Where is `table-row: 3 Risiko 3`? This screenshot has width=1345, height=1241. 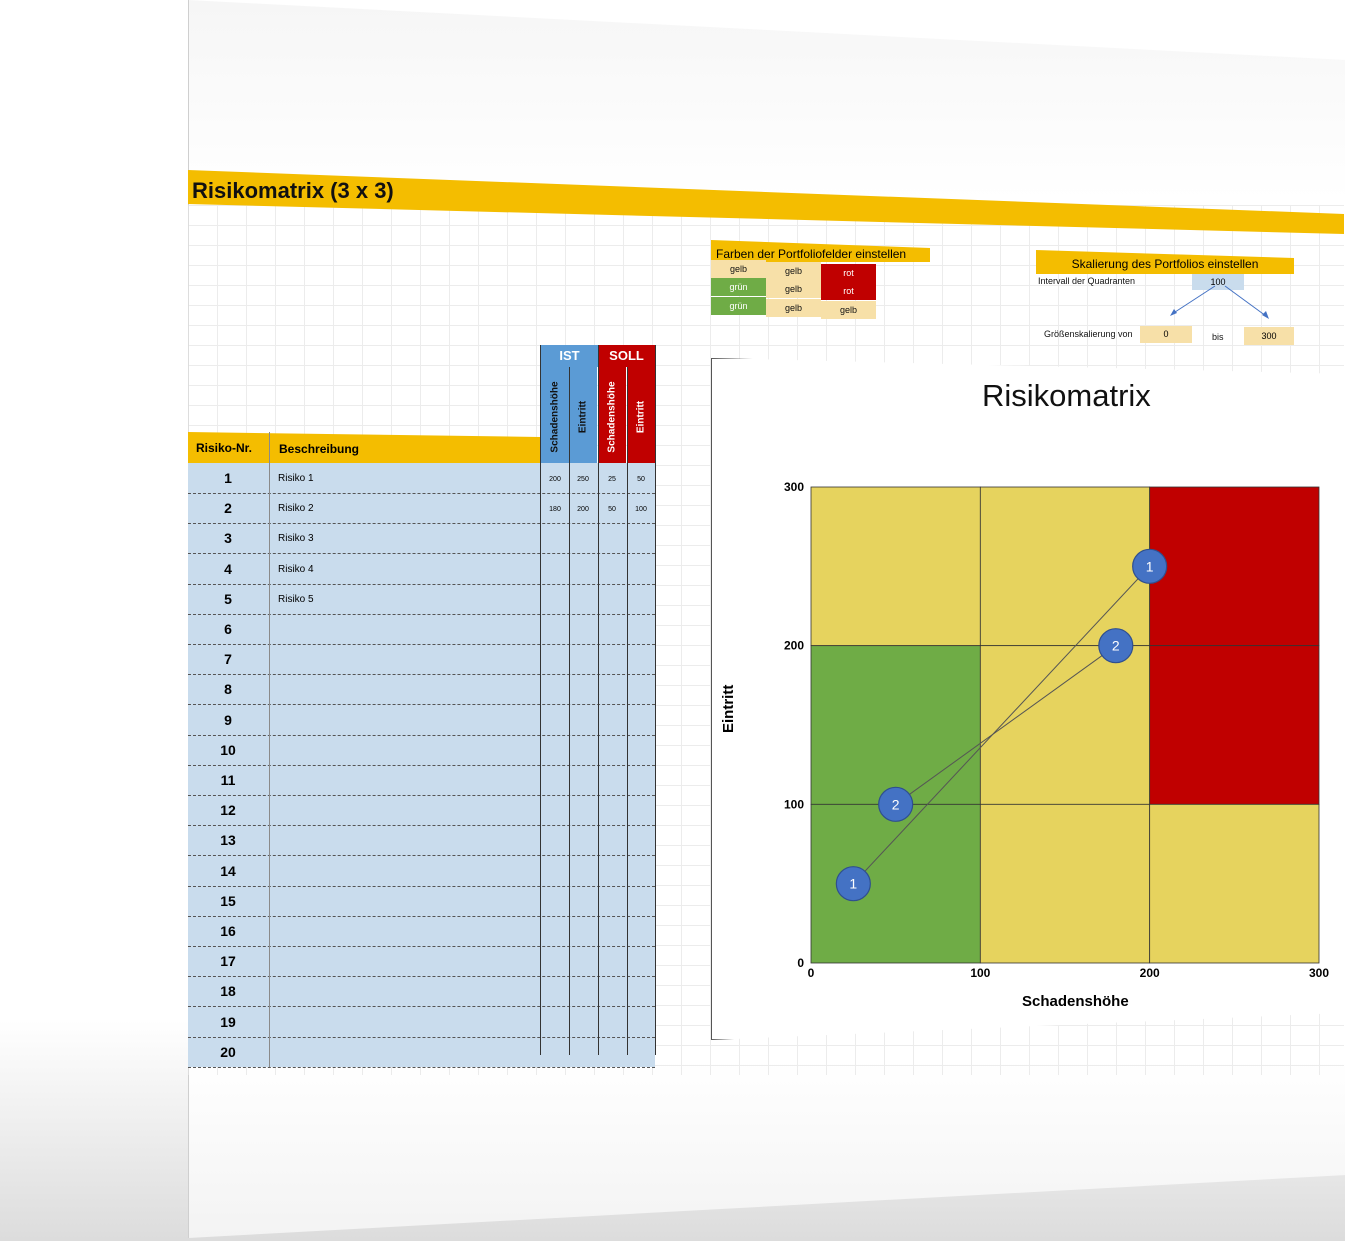
table-row: 3 Risiko 3 is located at coordinates (421, 539).